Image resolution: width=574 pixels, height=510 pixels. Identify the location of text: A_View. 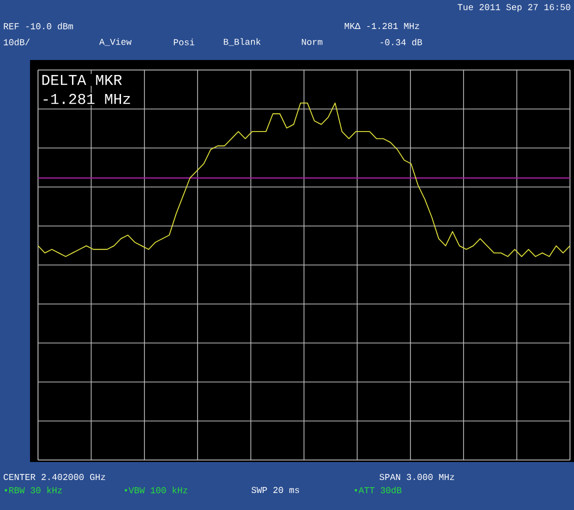
(115, 42).